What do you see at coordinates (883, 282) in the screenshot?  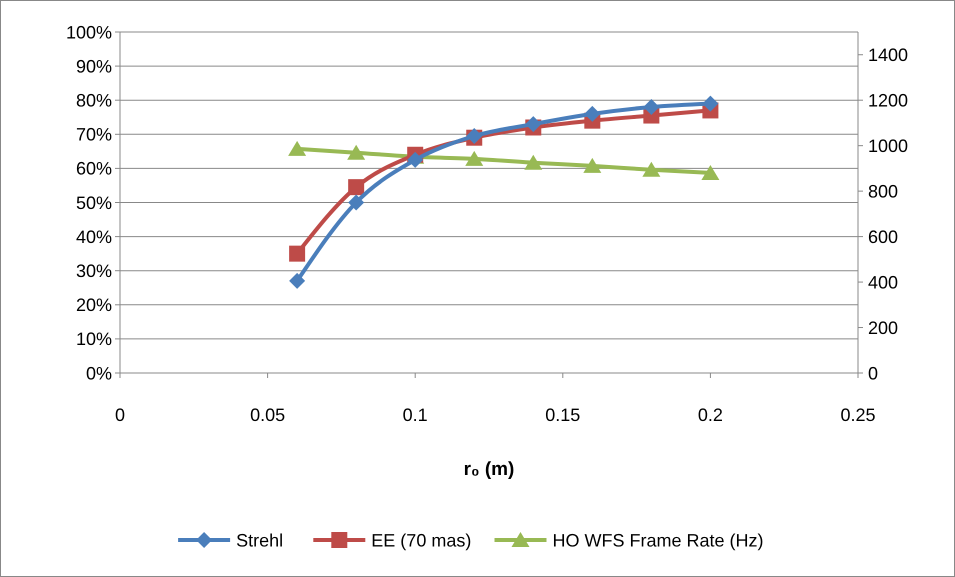 I see `y2-tick-label: 400` at bounding box center [883, 282].